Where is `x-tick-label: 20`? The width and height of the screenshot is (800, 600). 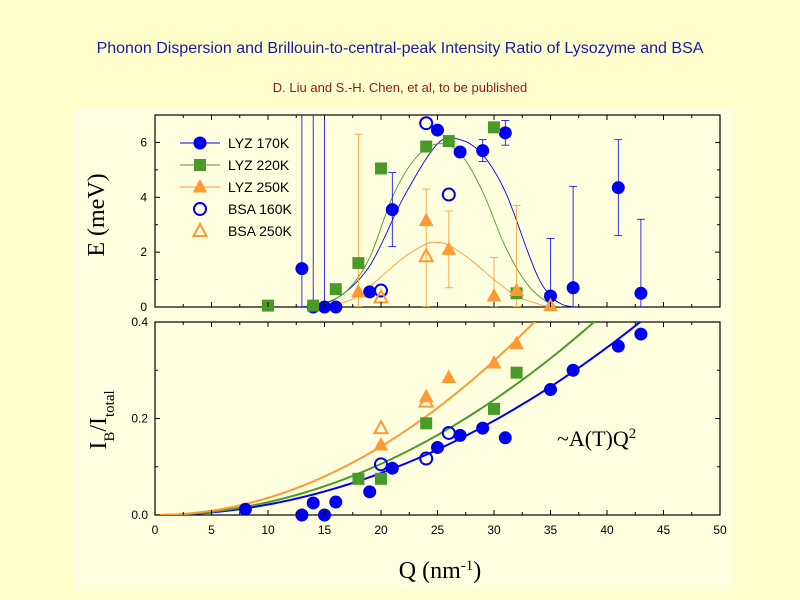
x-tick-label: 20 is located at coordinates (381, 530).